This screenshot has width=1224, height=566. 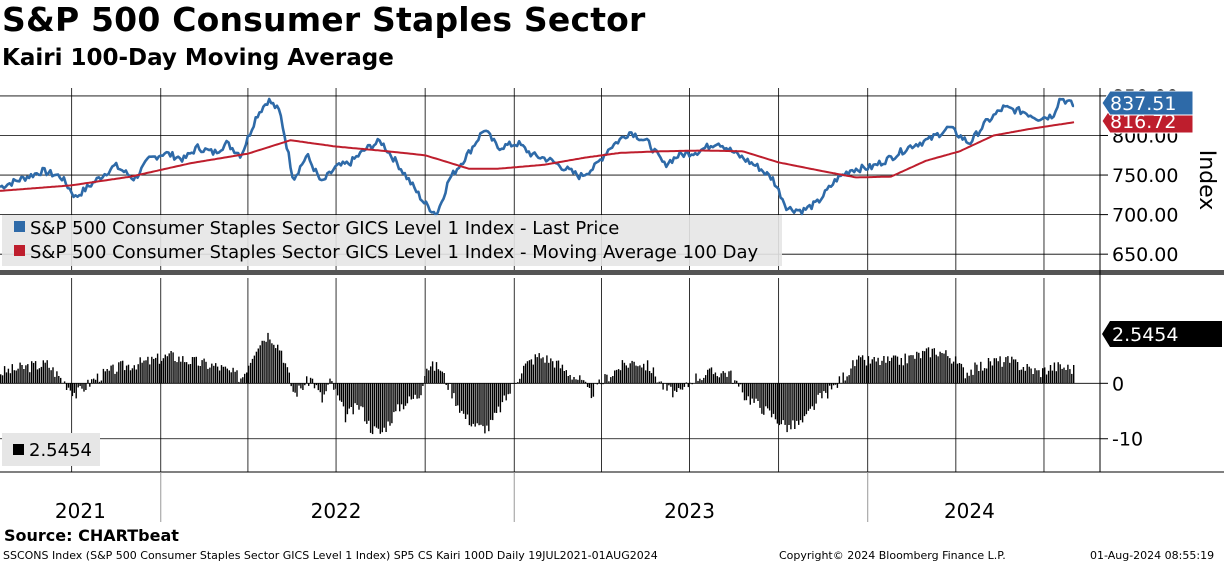 I want to click on legend-box, so click(x=392, y=240).